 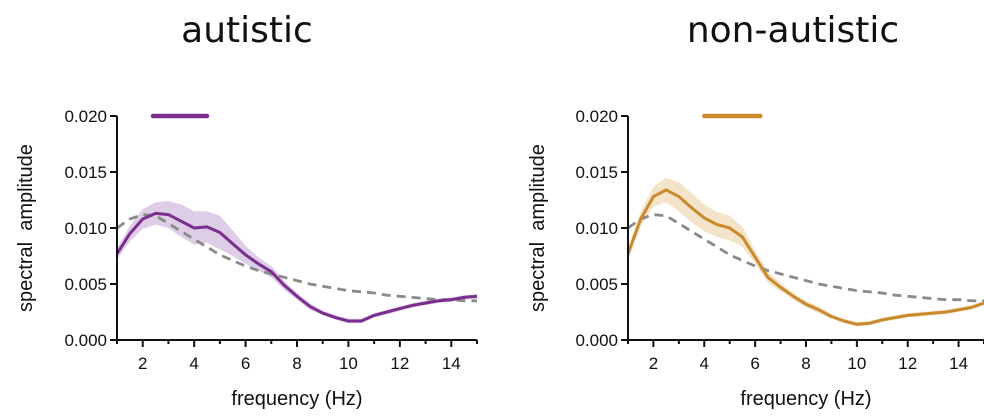 What do you see at coordinates (247, 30) in the screenshot?
I see `chart-title: autistic` at bounding box center [247, 30].